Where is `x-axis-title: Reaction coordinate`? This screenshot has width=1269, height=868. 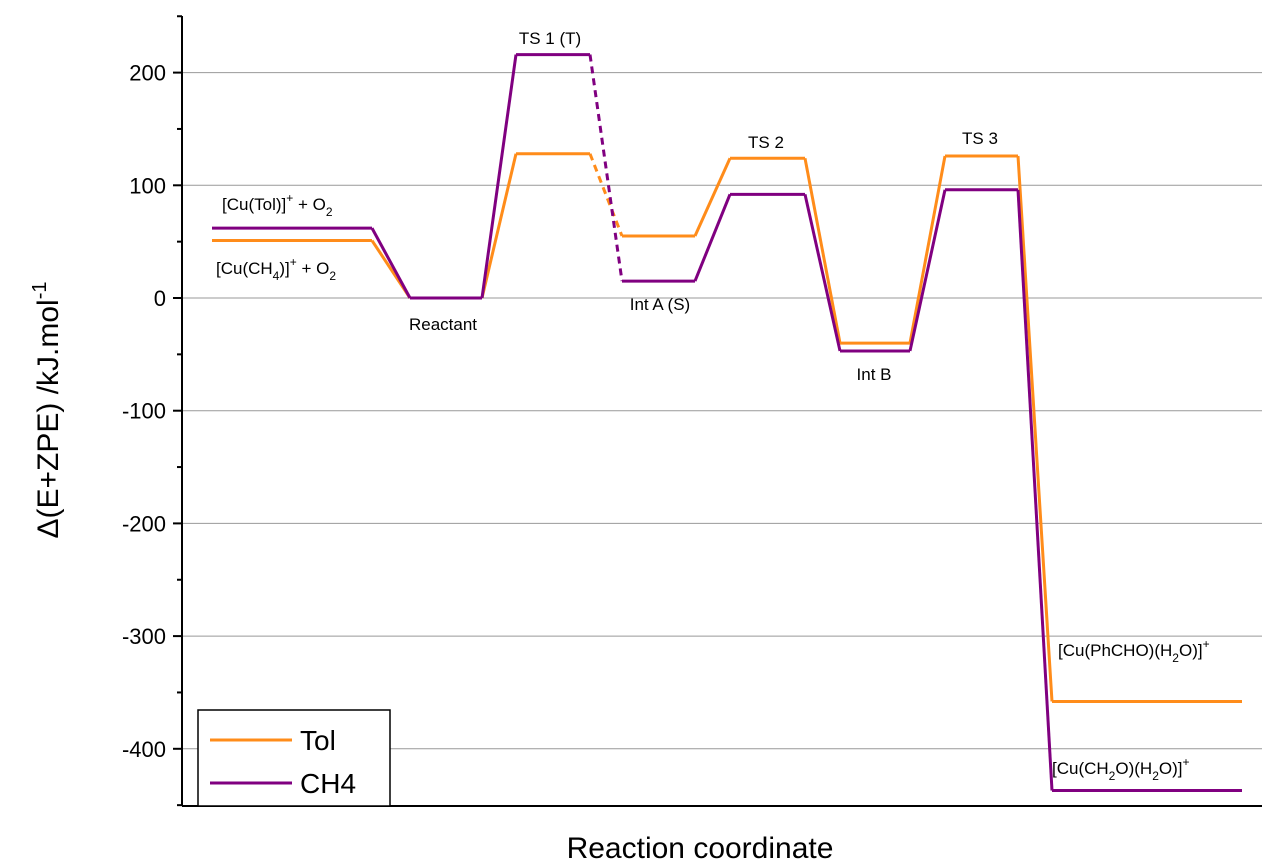 x-axis-title: Reaction coordinate is located at coordinates (700, 848).